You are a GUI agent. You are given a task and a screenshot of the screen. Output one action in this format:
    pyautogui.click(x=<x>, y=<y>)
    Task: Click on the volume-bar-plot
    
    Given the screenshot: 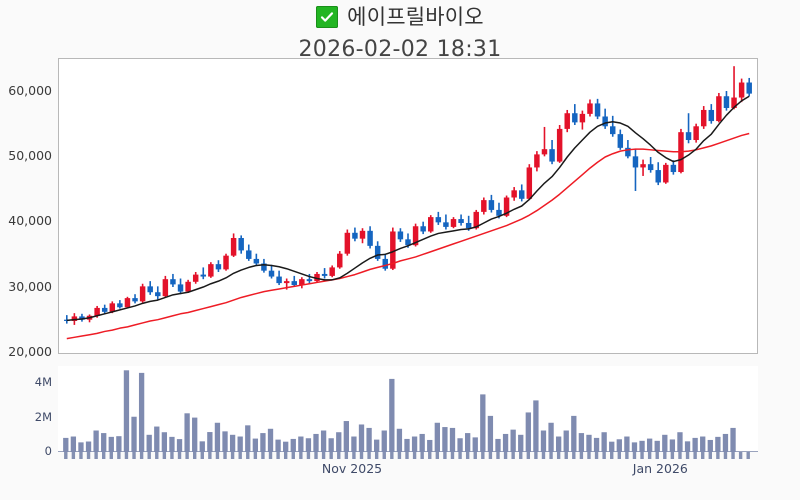 What is the action you would take?
    pyautogui.click(x=399, y=411)
    